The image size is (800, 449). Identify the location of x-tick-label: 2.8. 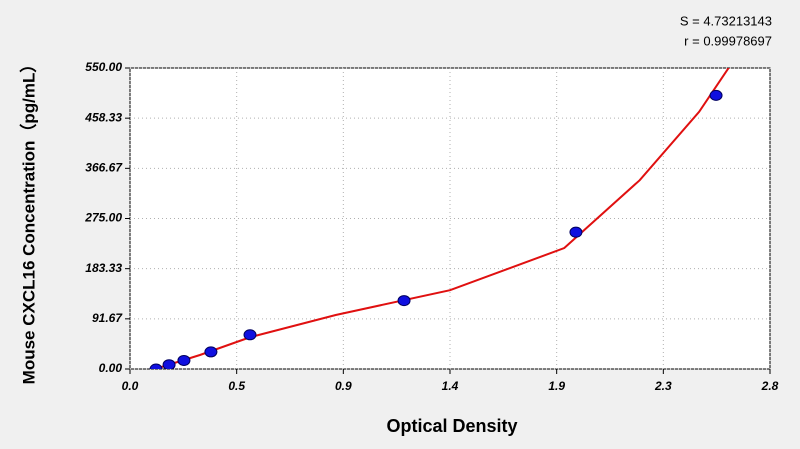
(770, 386).